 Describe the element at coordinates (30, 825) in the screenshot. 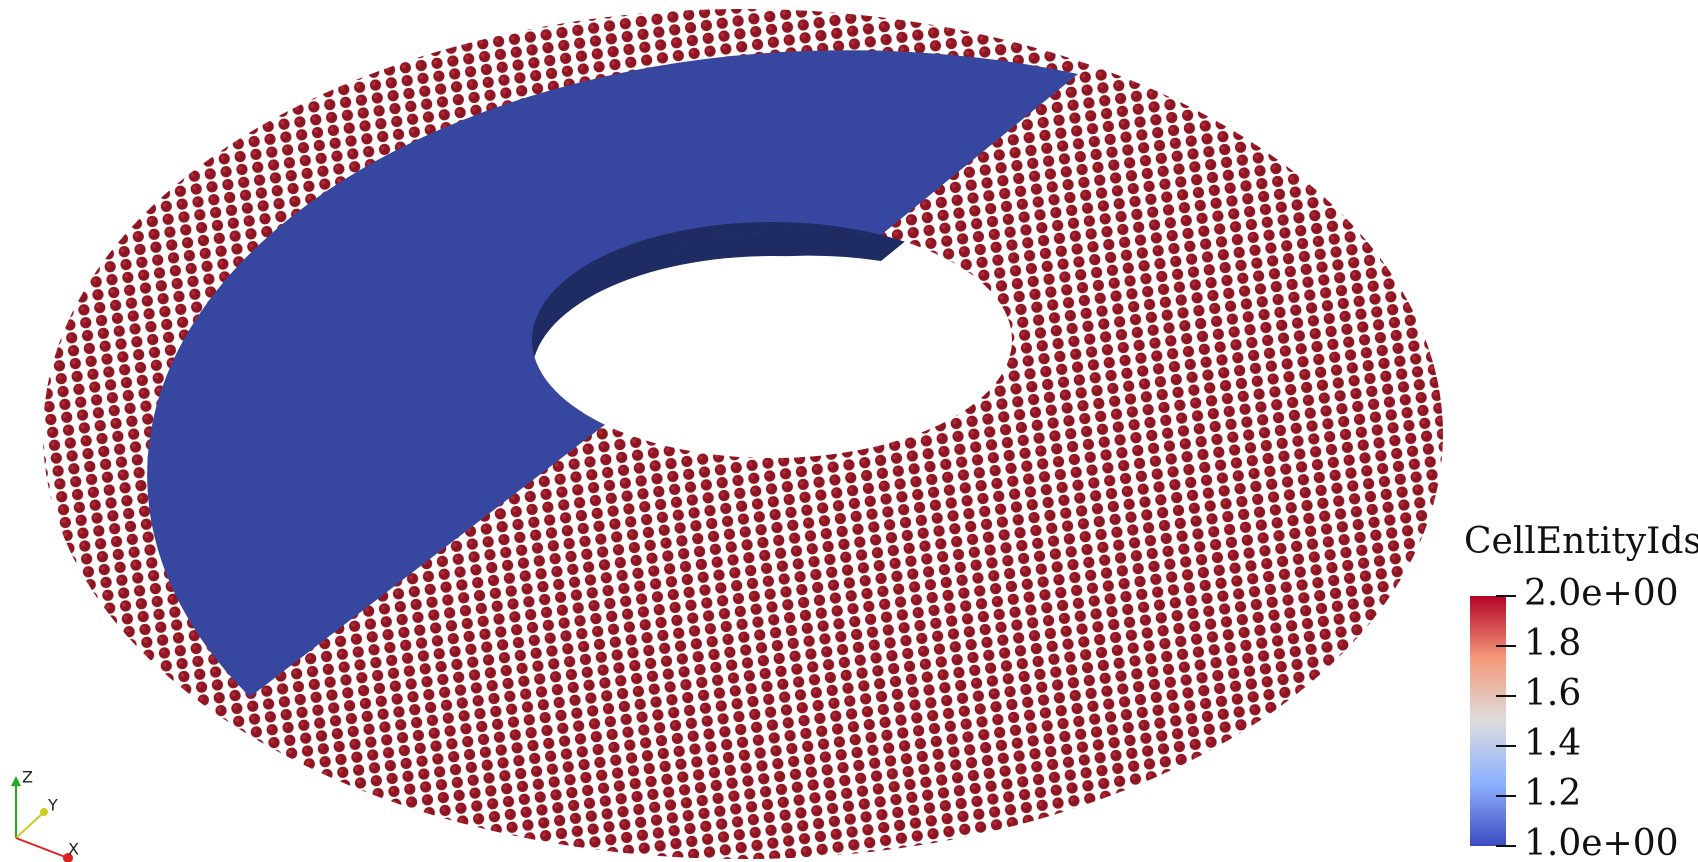

I see `y-axis` at that location.